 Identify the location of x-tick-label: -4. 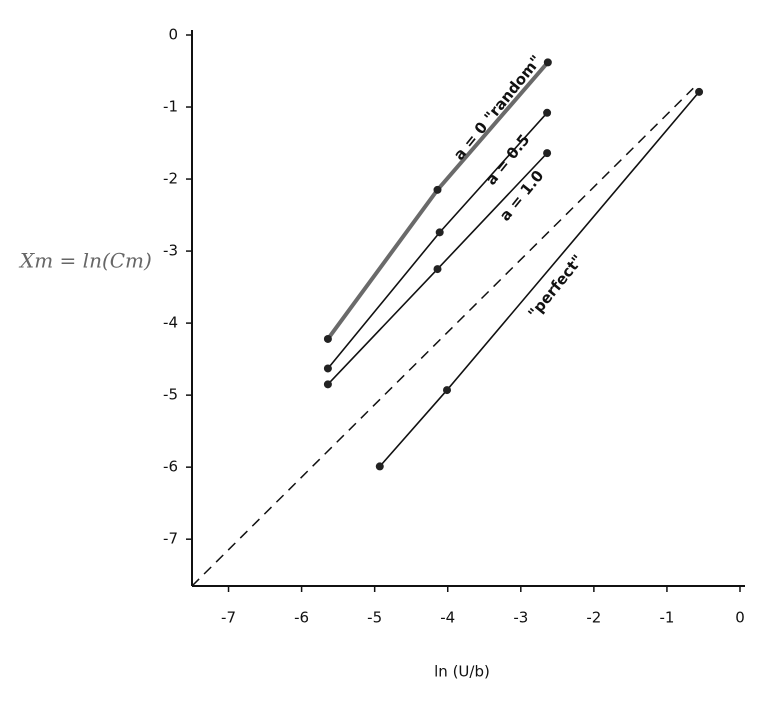
(447, 618).